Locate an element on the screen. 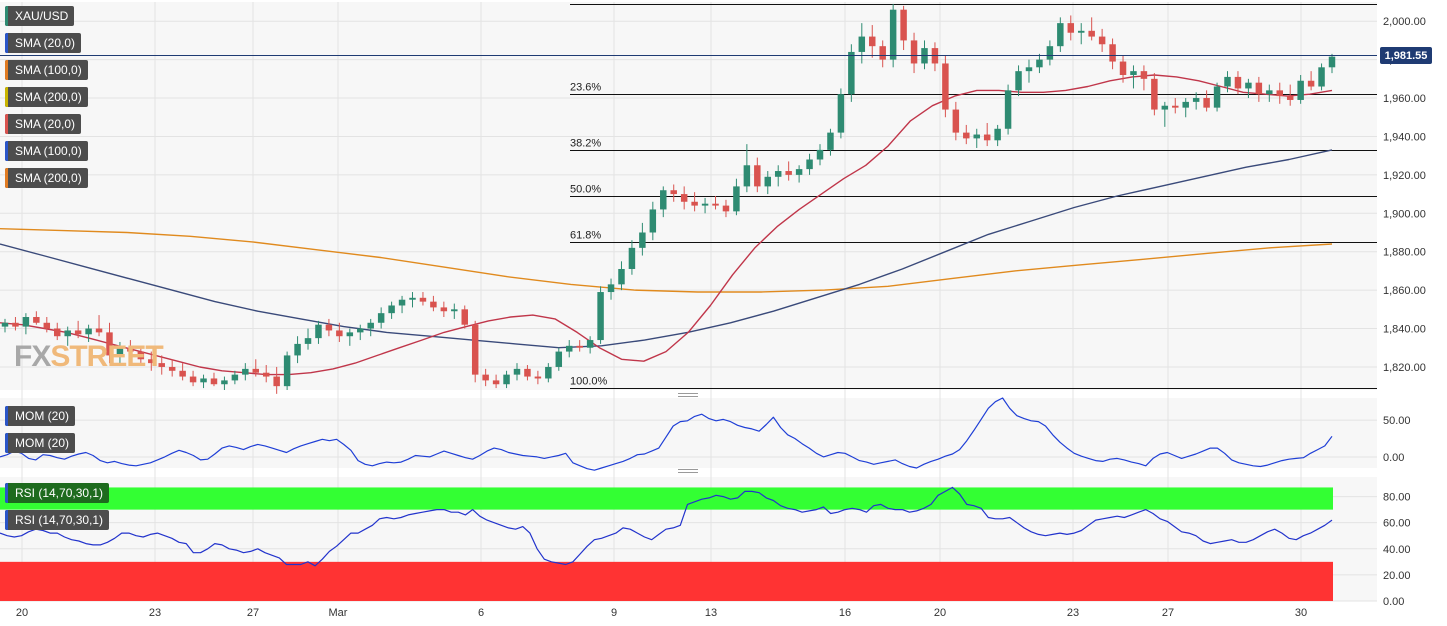 The width and height of the screenshot is (1447, 626). legend-label: SMA (100,0) is located at coordinates (48, 70).